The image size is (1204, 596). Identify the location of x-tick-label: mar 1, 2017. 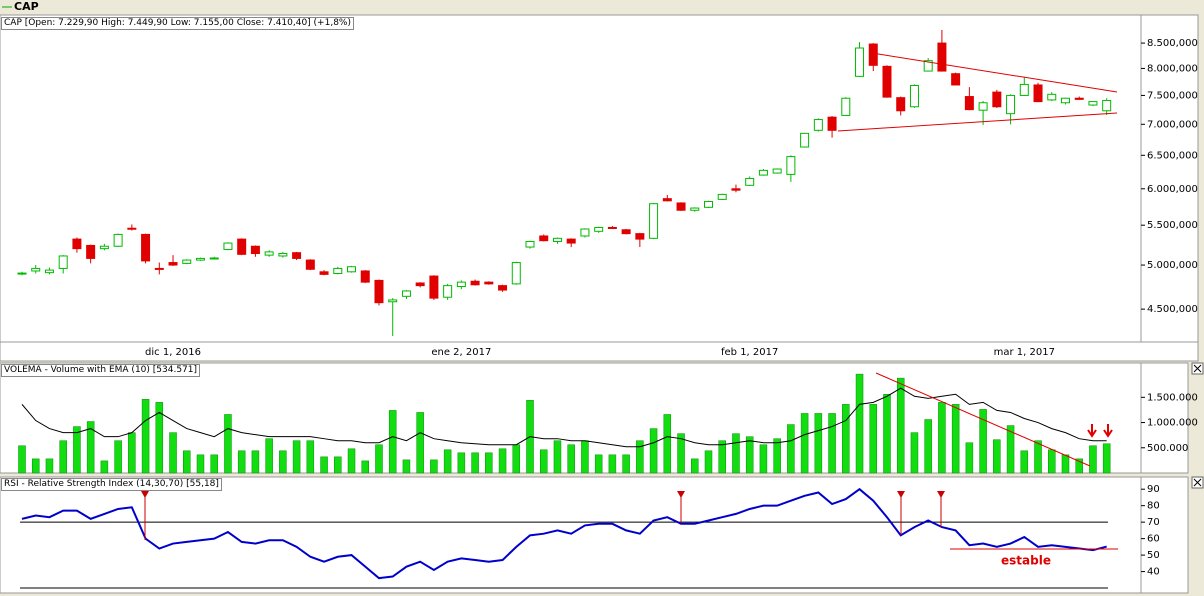
(1024, 352).